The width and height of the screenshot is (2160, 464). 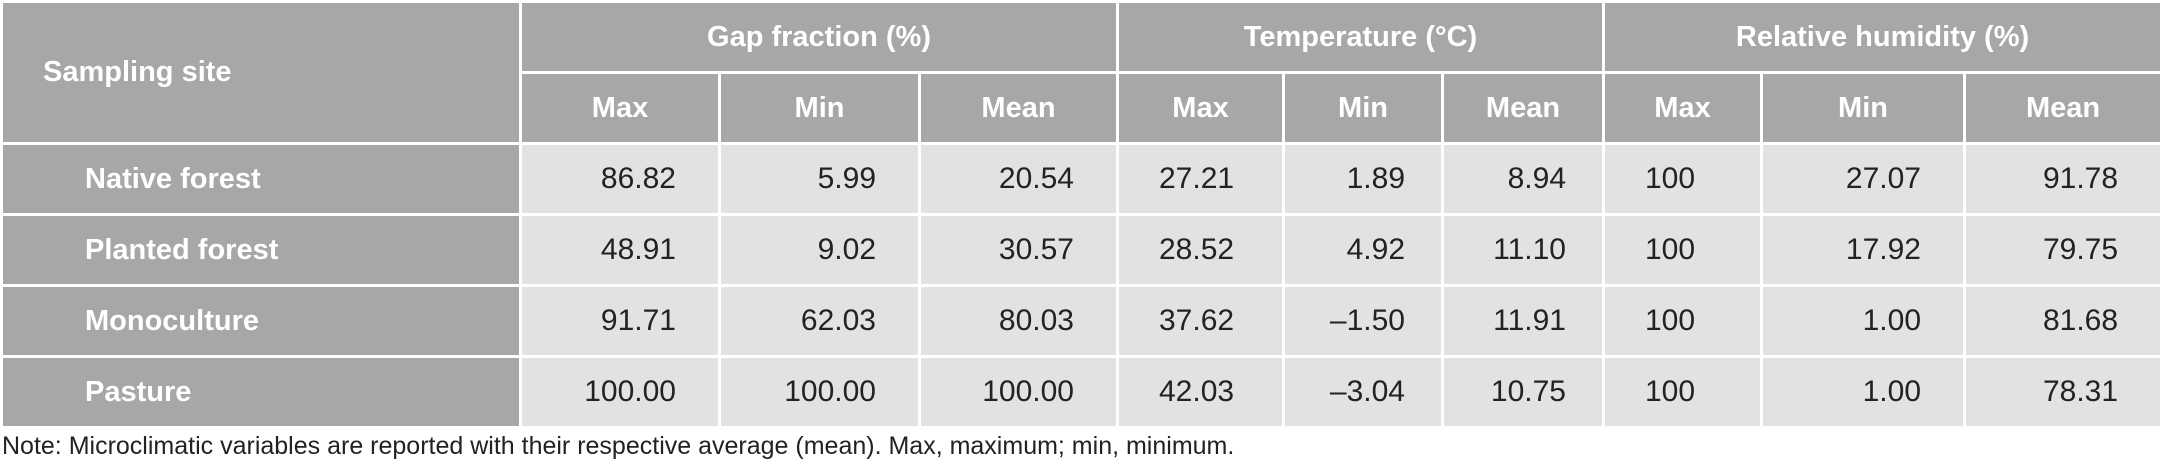 I want to click on gap-min-header: Min, so click(x=819, y=108).